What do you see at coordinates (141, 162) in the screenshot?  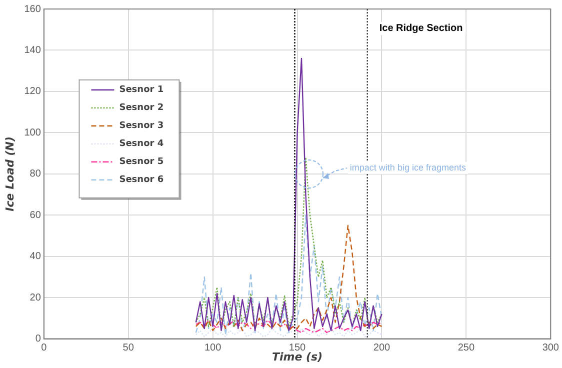 I see `legend-label: Sesnor 5` at bounding box center [141, 162].